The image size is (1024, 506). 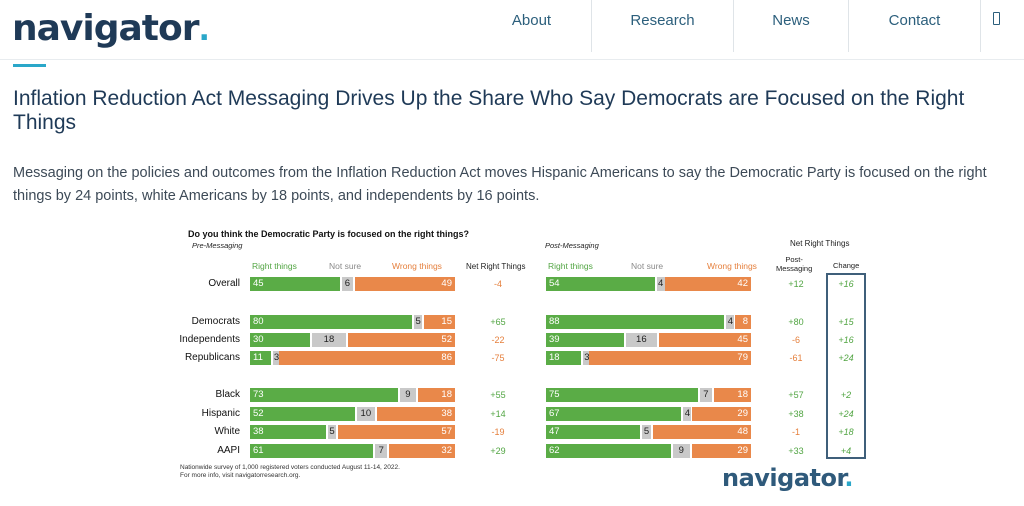 I want to click on pre-bar-row: 80 5 15, so click(x=352, y=322).